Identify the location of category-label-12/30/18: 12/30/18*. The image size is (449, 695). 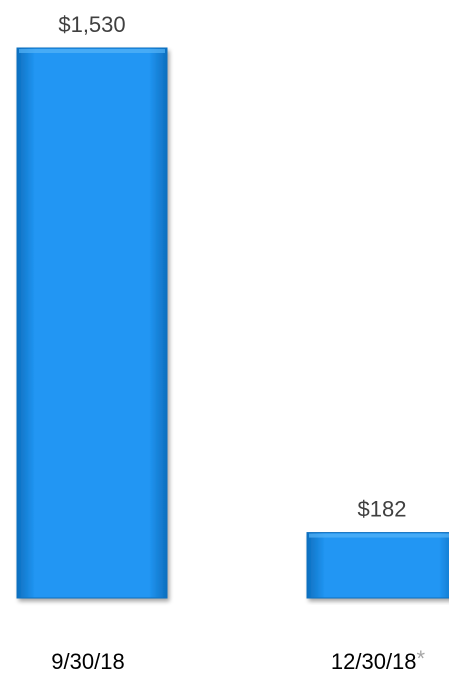
(378, 660).